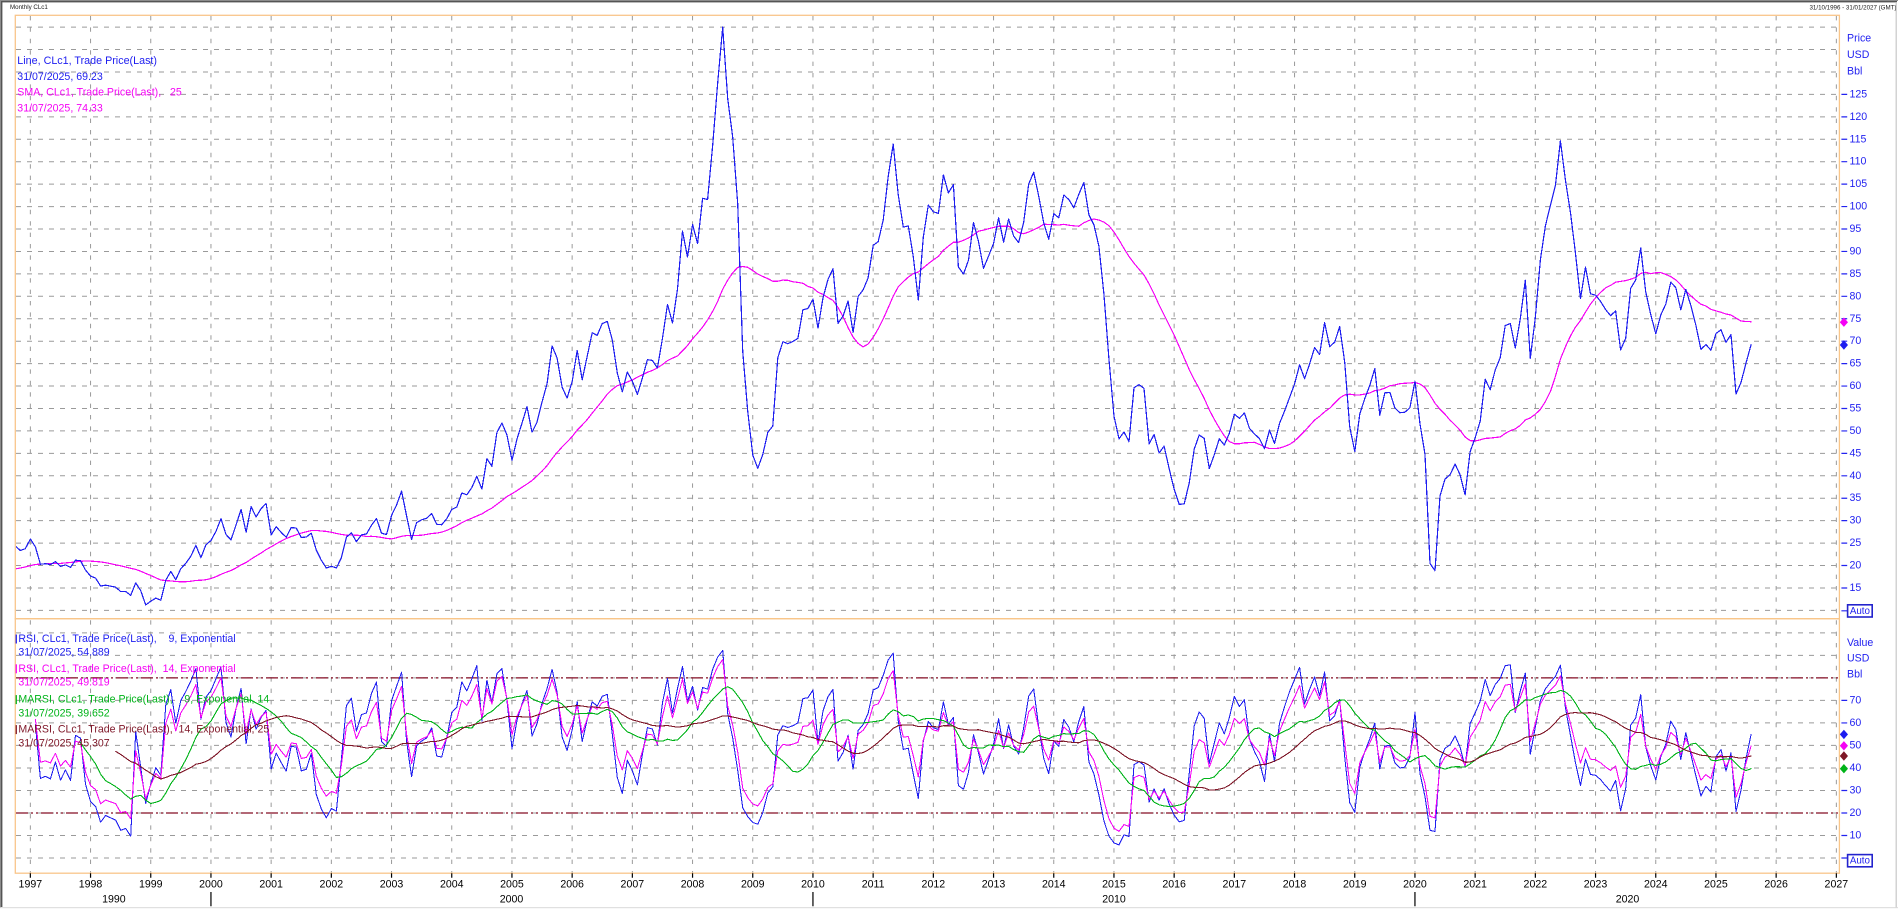 This screenshot has width=1898, height=909. Describe the element at coordinates (1856, 543) in the screenshot. I see `svg-text: 25` at that location.